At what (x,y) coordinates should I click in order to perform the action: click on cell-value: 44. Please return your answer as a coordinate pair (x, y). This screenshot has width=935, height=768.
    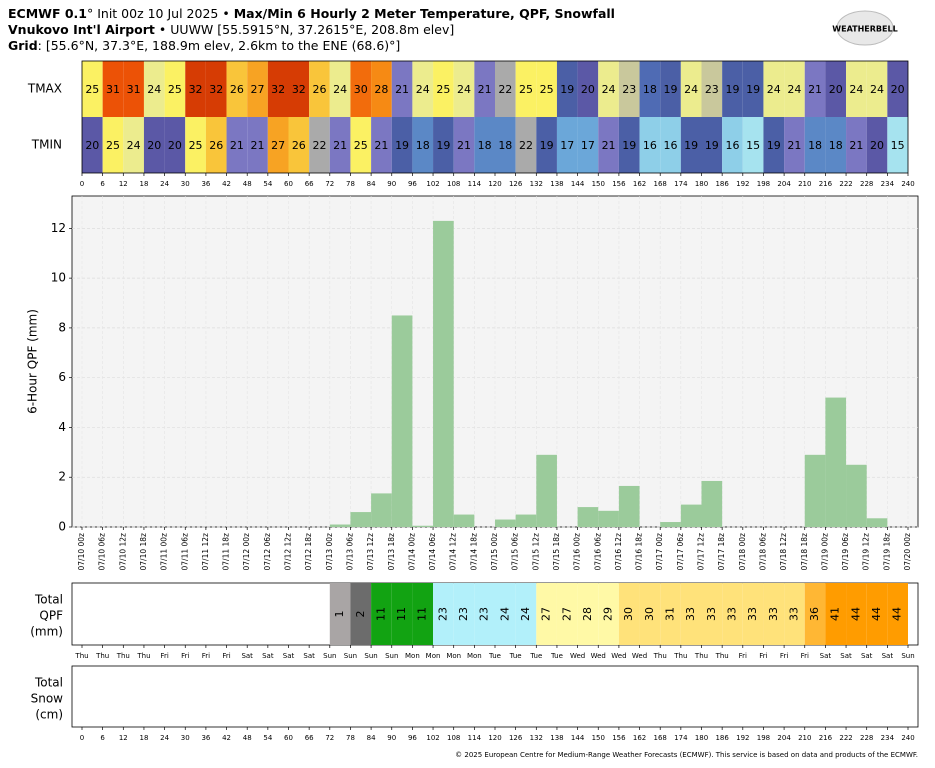
    Looking at the image, I should click on (855, 614).